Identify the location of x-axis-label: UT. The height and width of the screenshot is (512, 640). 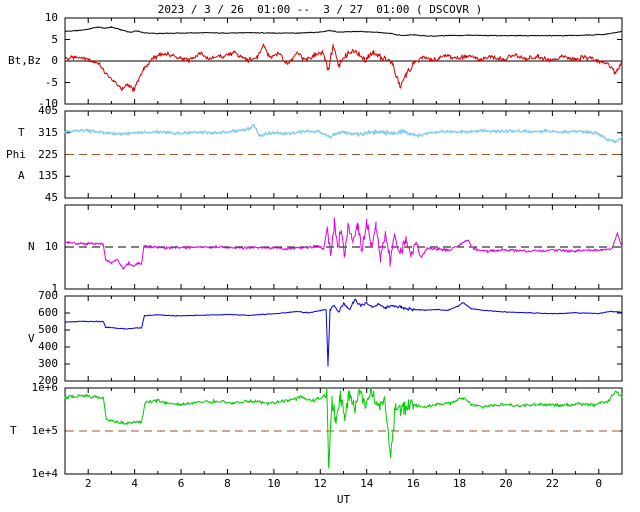
(343, 499).